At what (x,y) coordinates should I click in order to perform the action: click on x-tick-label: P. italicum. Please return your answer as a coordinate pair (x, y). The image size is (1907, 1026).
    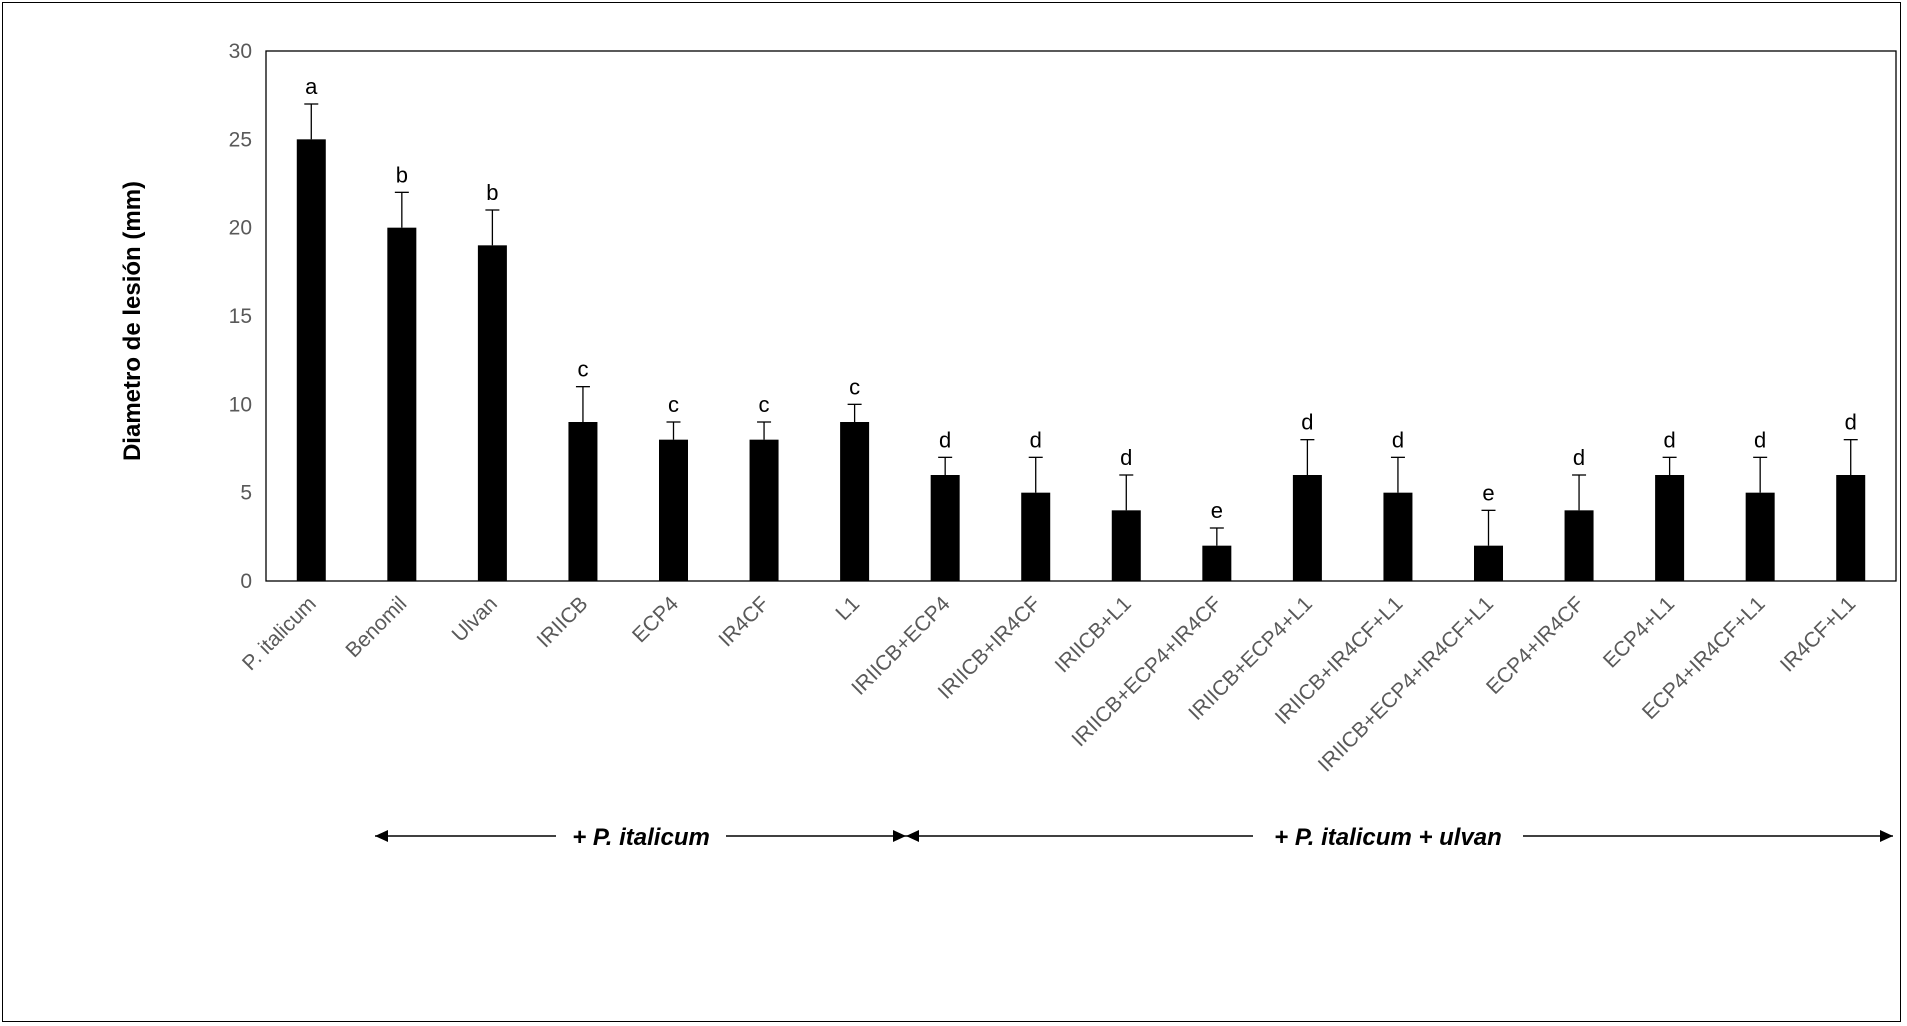
    Looking at the image, I should click on (279, 633).